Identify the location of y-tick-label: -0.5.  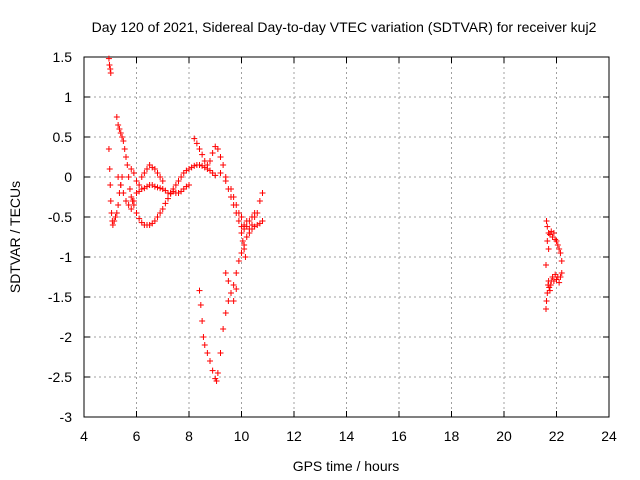
(60, 217).